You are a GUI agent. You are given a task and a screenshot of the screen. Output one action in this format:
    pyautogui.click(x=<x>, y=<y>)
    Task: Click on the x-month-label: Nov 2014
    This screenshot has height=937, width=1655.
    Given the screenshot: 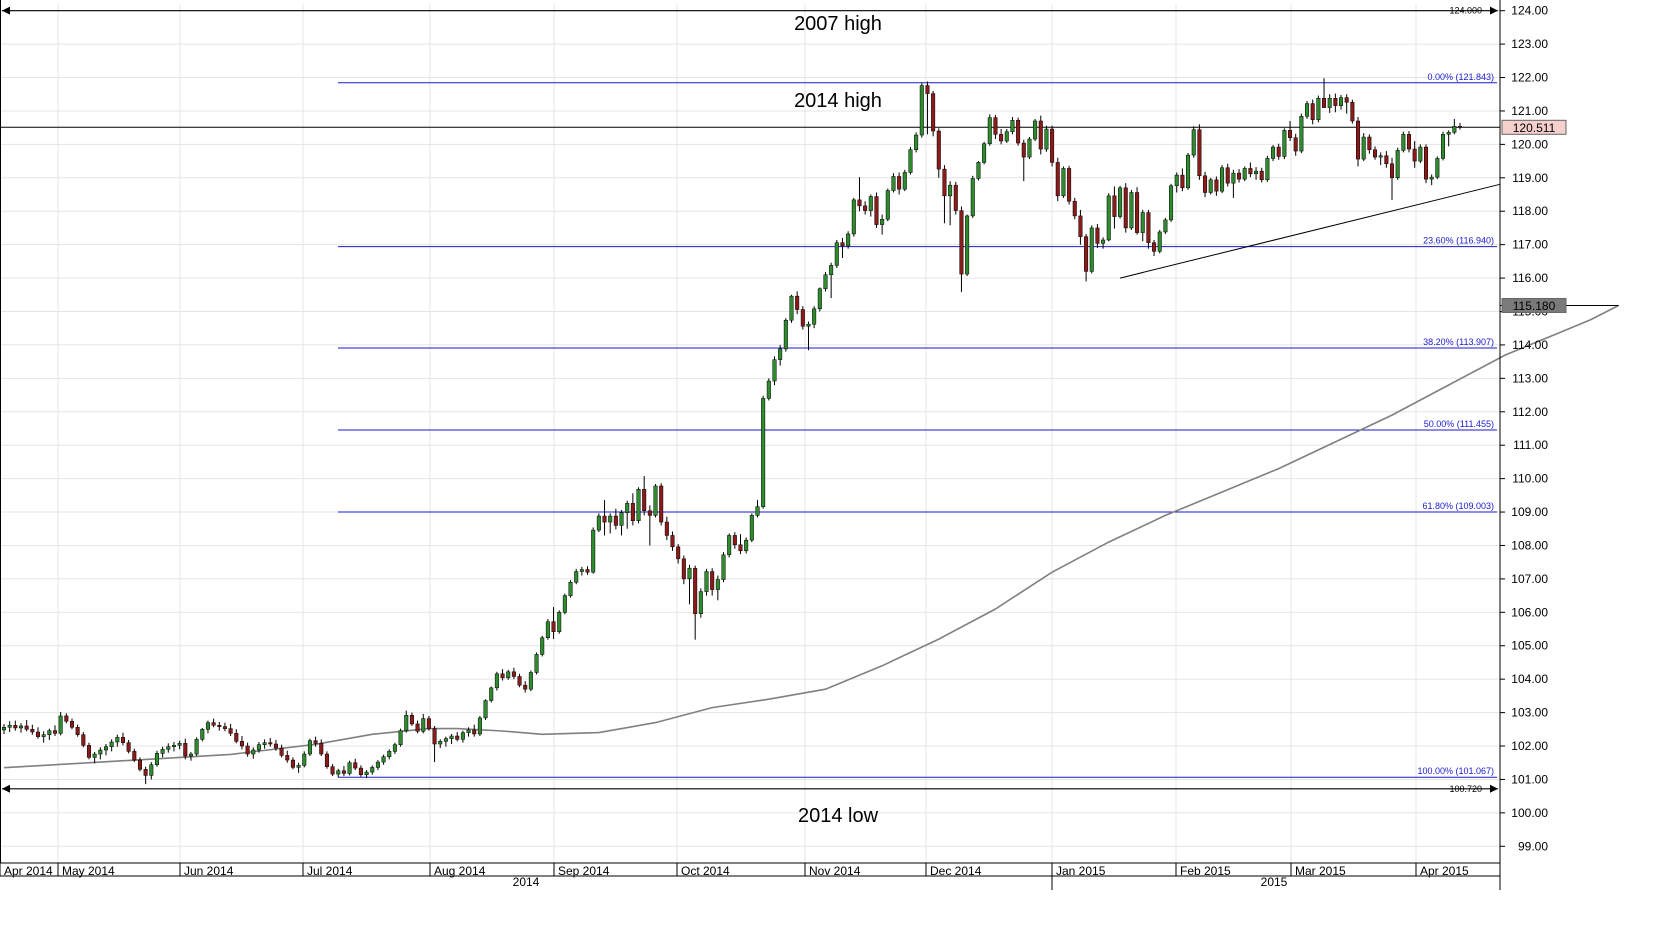 What is the action you would take?
    pyautogui.click(x=835, y=871)
    